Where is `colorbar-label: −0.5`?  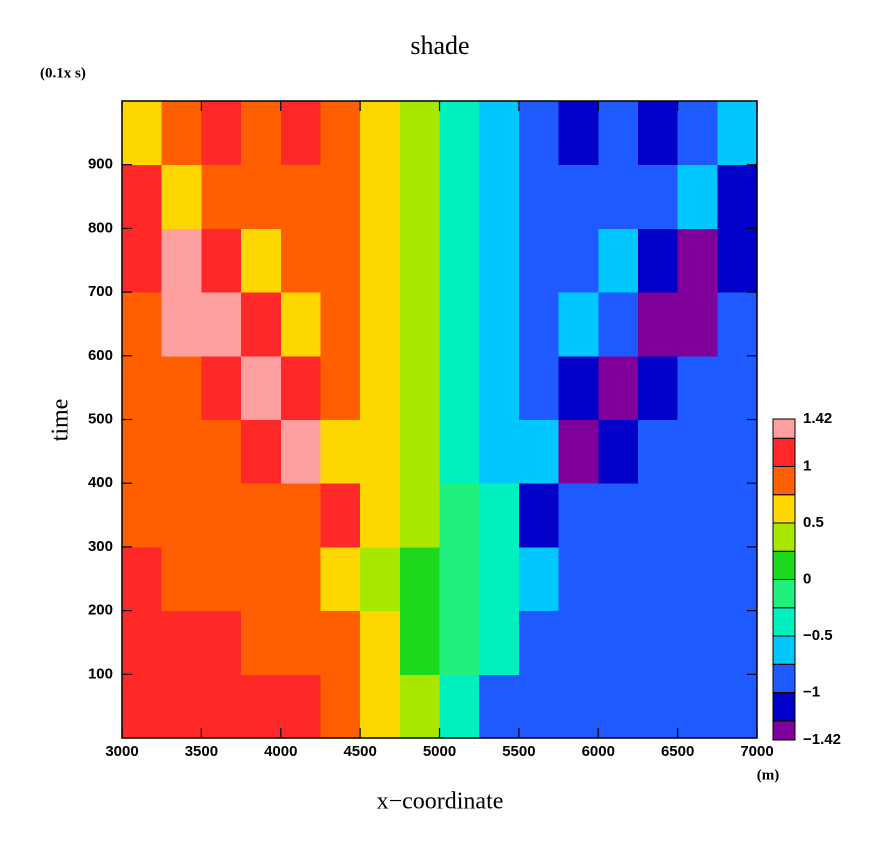 colorbar-label: −0.5 is located at coordinates (818, 635).